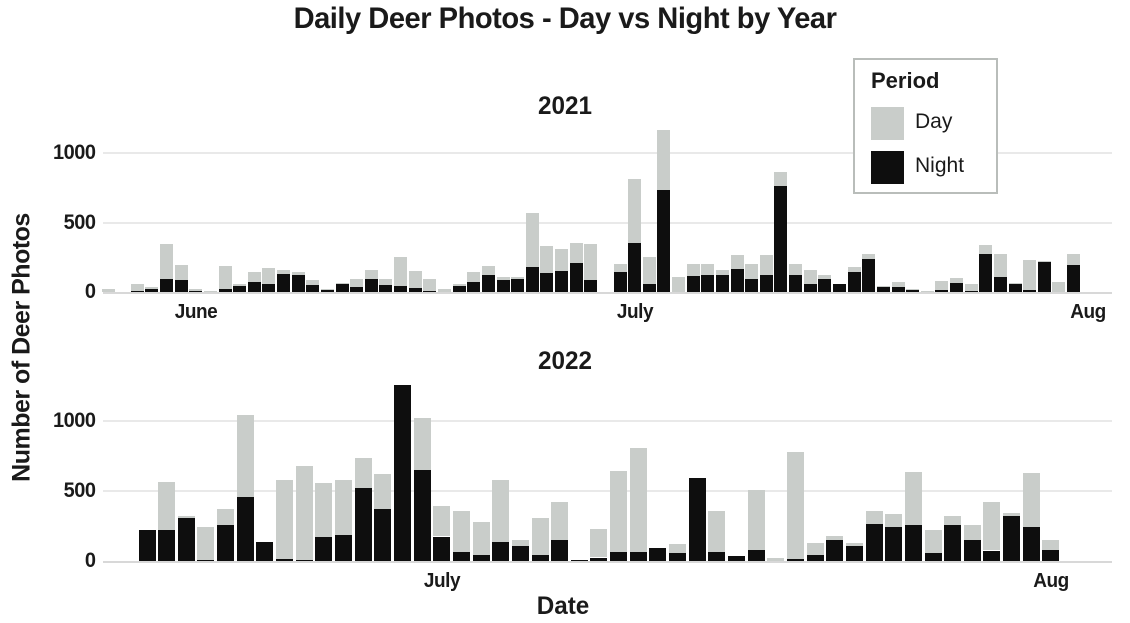 This screenshot has height=623, width=1130. I want to click on legend: Period Day Night, so click(925, 126).